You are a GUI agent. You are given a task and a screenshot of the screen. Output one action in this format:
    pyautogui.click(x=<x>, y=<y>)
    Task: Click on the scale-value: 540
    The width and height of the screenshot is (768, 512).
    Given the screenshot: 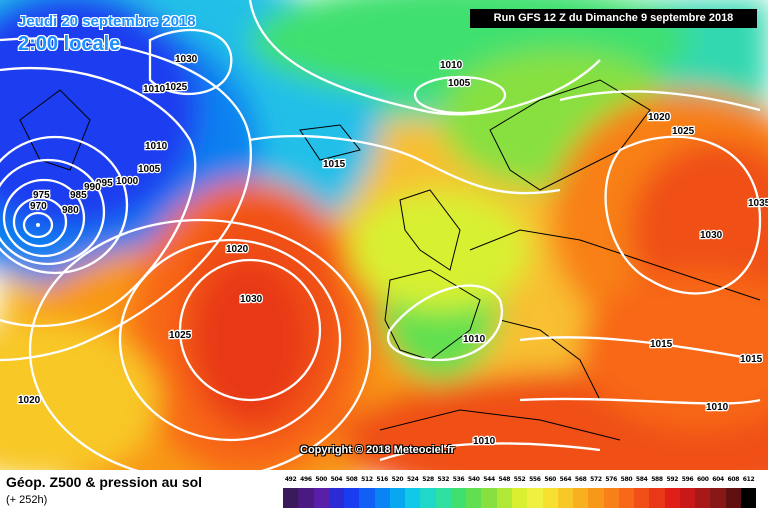 What is the action you would take?
    pyautogui.click(x=474, y=479)
    